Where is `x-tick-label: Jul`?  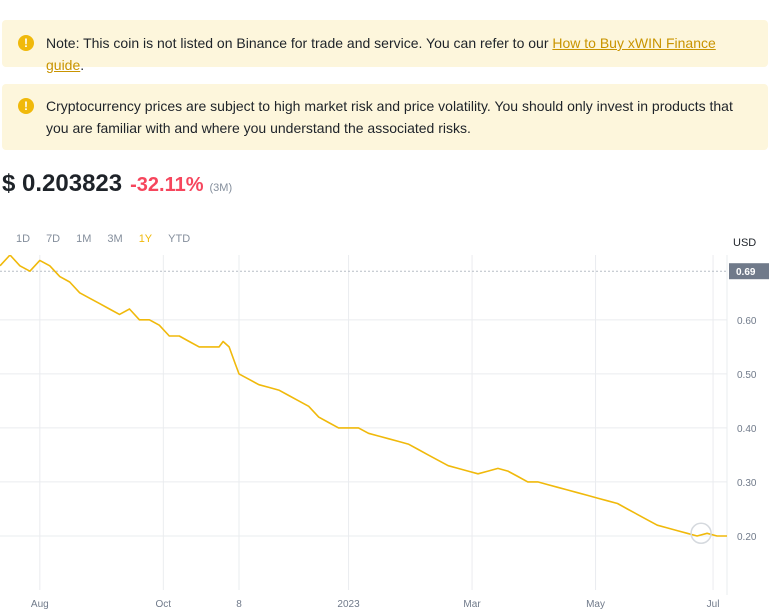
x-tick-label: Jul is located at coordinates (713, 604).